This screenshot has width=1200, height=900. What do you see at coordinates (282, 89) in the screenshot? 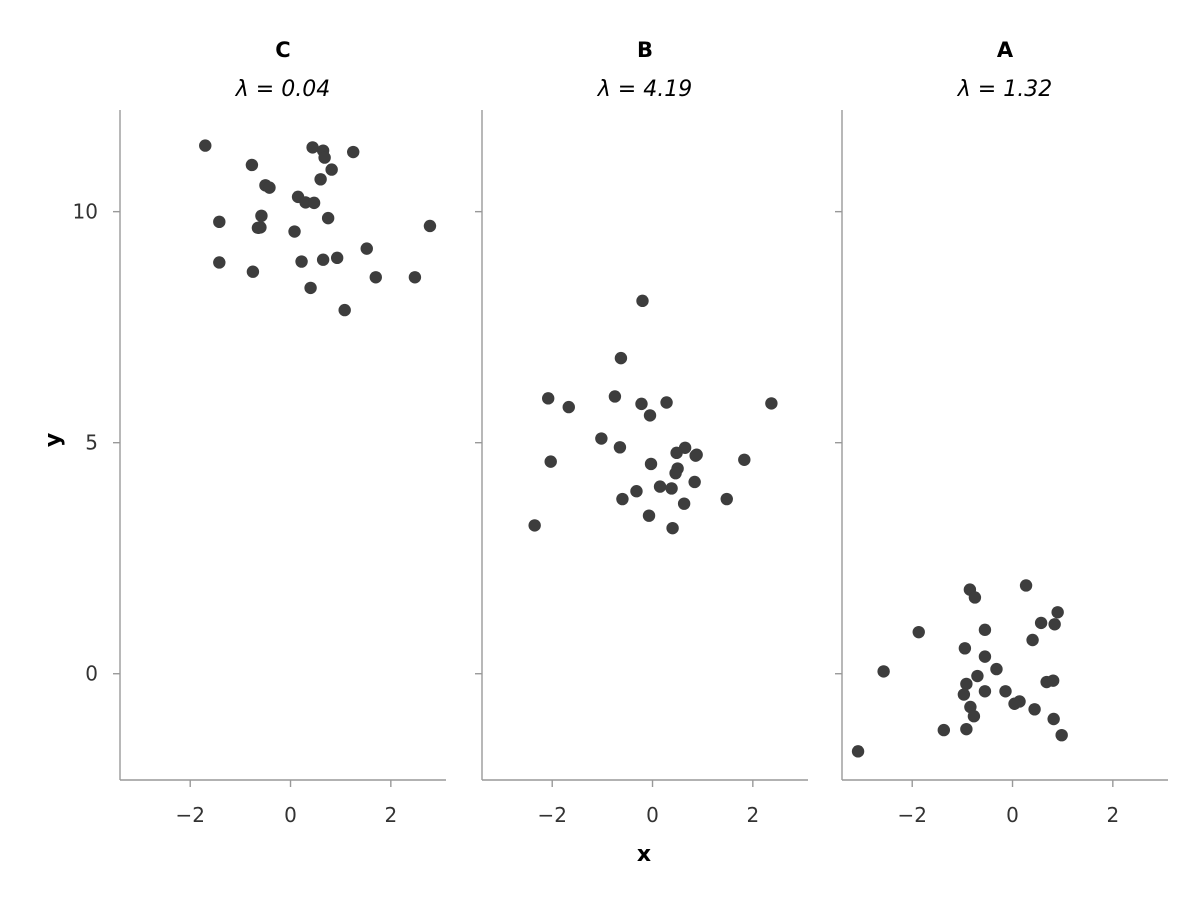
I see `facet-subtitle: λ = 0.04` at bounding box center [282, 89].